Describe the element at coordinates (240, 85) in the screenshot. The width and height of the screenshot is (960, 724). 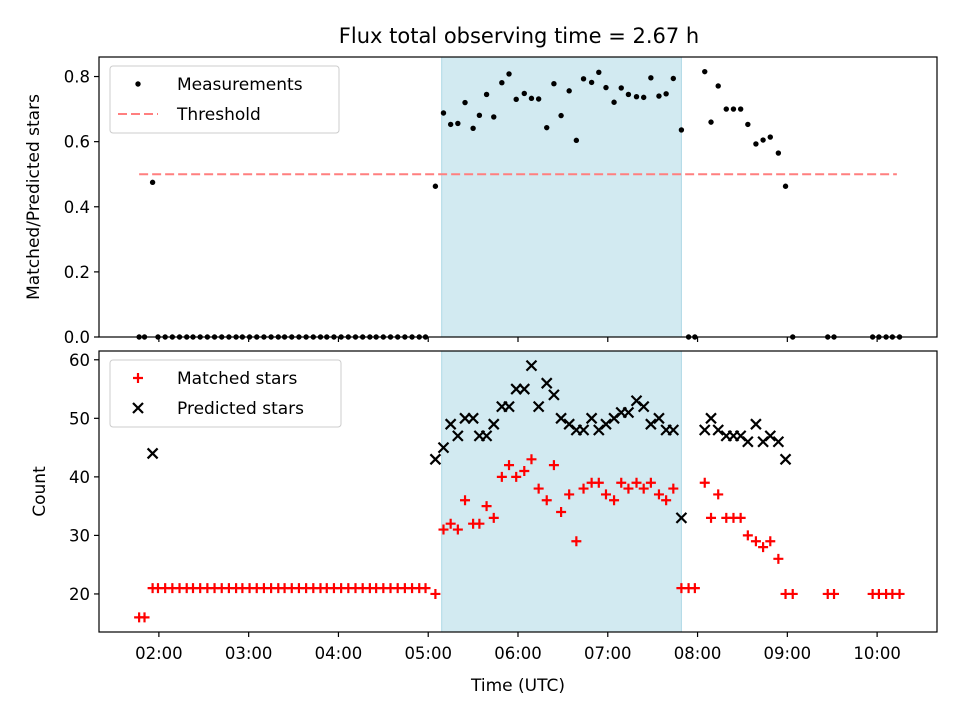
I see `legend-label: Measurements` at that location.